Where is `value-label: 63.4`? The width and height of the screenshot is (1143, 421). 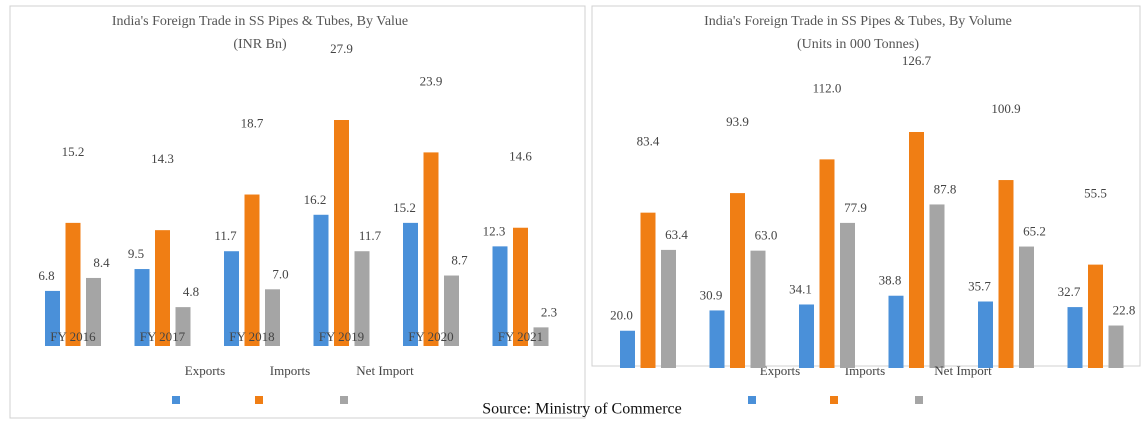 value-label: 63.4 is located at coordinates (676, 234).